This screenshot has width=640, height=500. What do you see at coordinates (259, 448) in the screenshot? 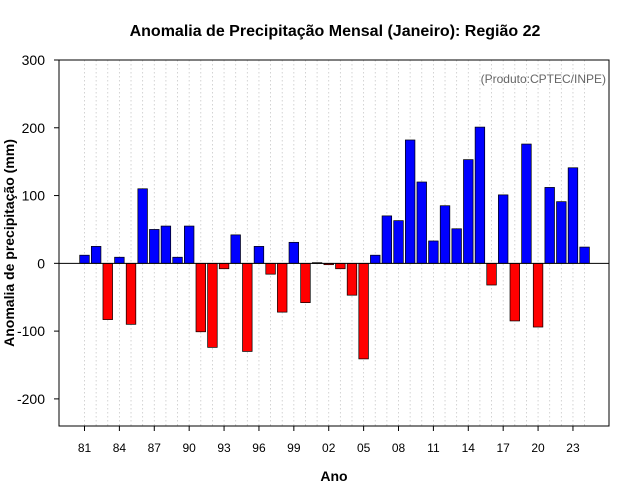
I see `x-tick-label: 96` at bounding box center [259, 448].